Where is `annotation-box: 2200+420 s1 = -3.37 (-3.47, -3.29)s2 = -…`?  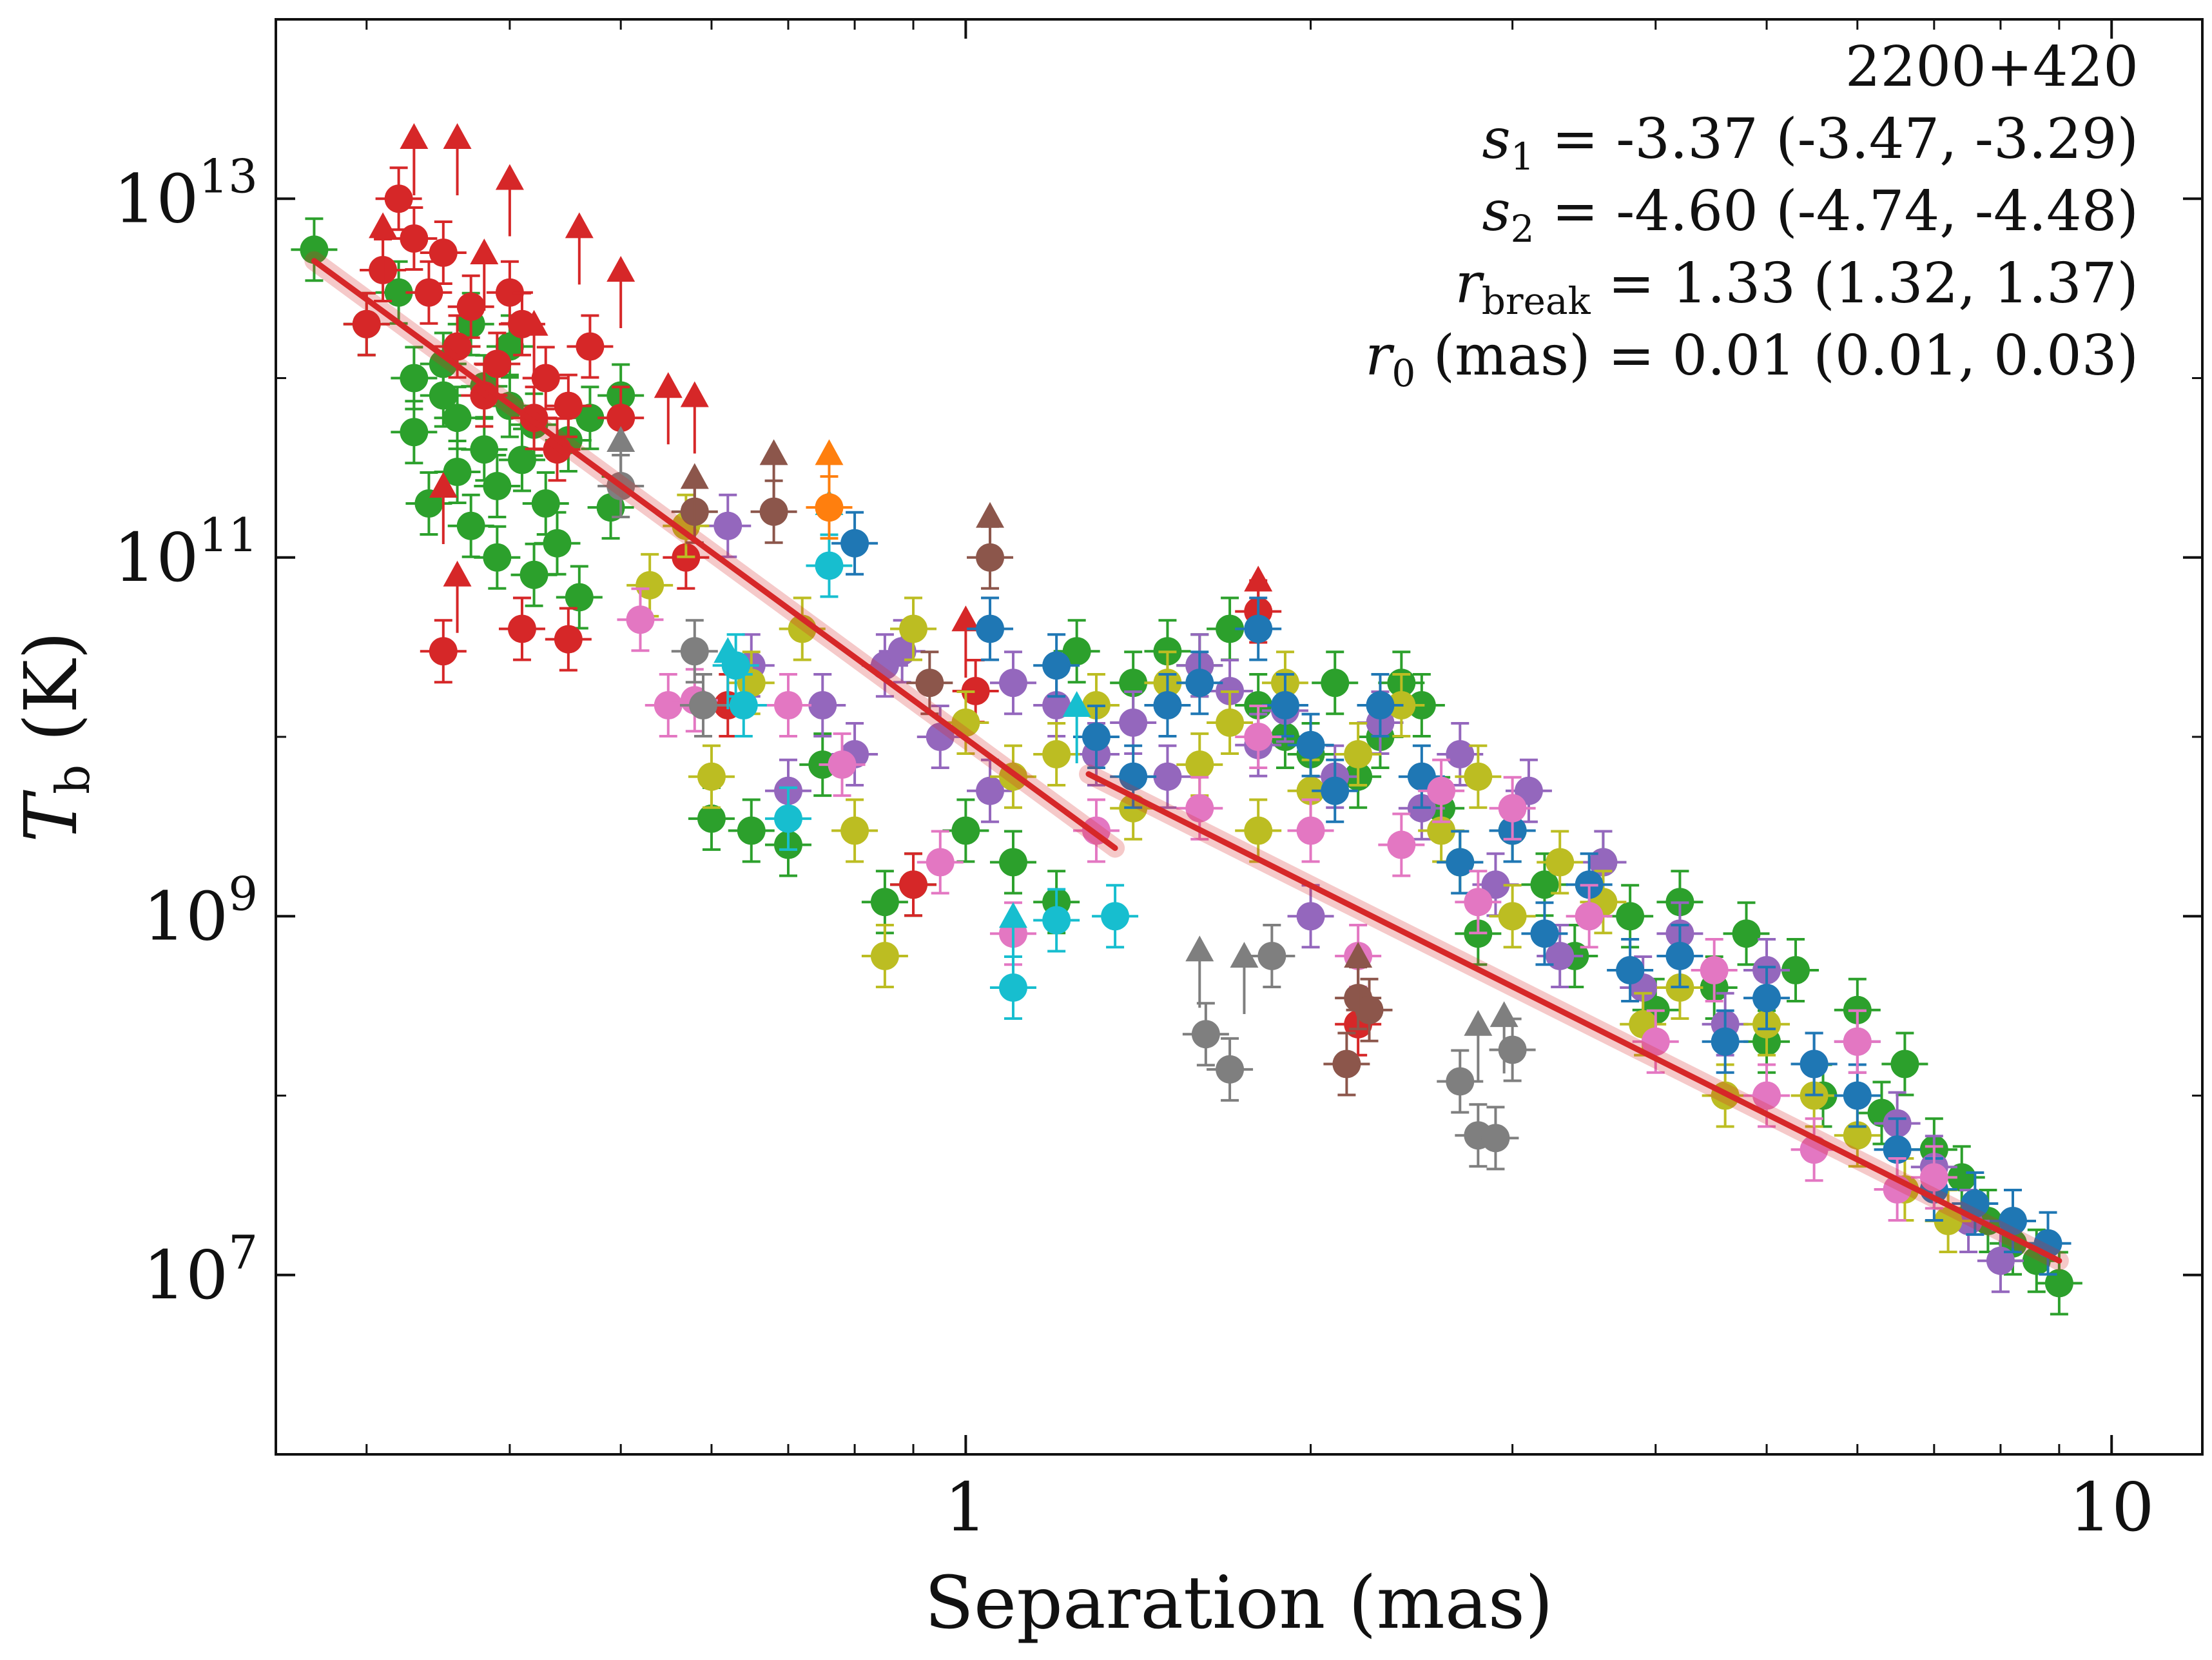
annotation-box: 2200+420 s1 = -3.37 (-3.47, -3.29)s2 = -… is located at coordinates (1752, 215).